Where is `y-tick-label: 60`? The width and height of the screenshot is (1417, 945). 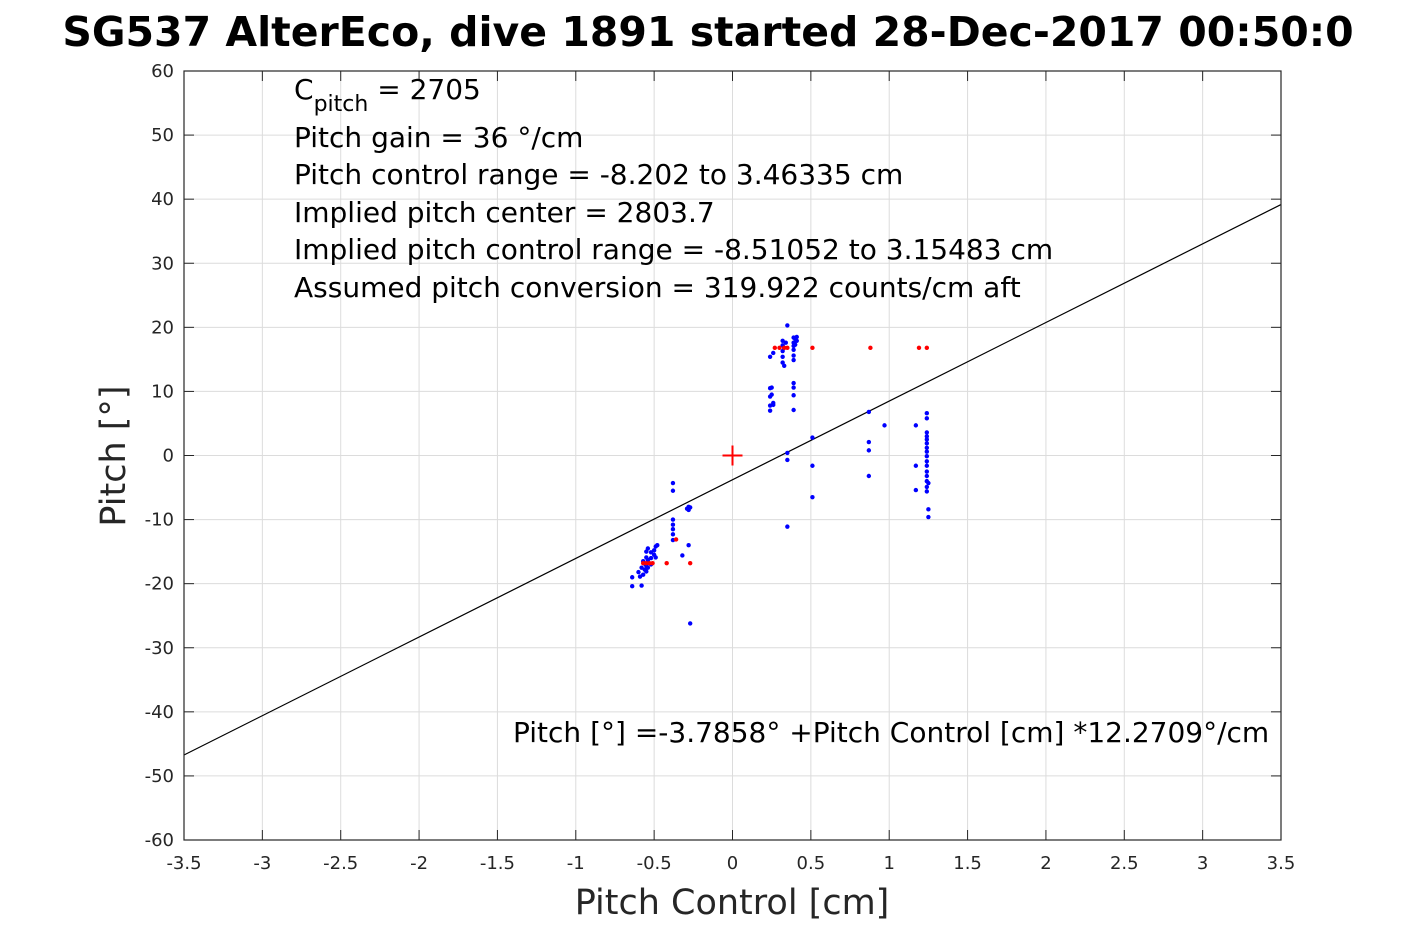
y-tick-label: 60 is located at coordinates (162, 71).